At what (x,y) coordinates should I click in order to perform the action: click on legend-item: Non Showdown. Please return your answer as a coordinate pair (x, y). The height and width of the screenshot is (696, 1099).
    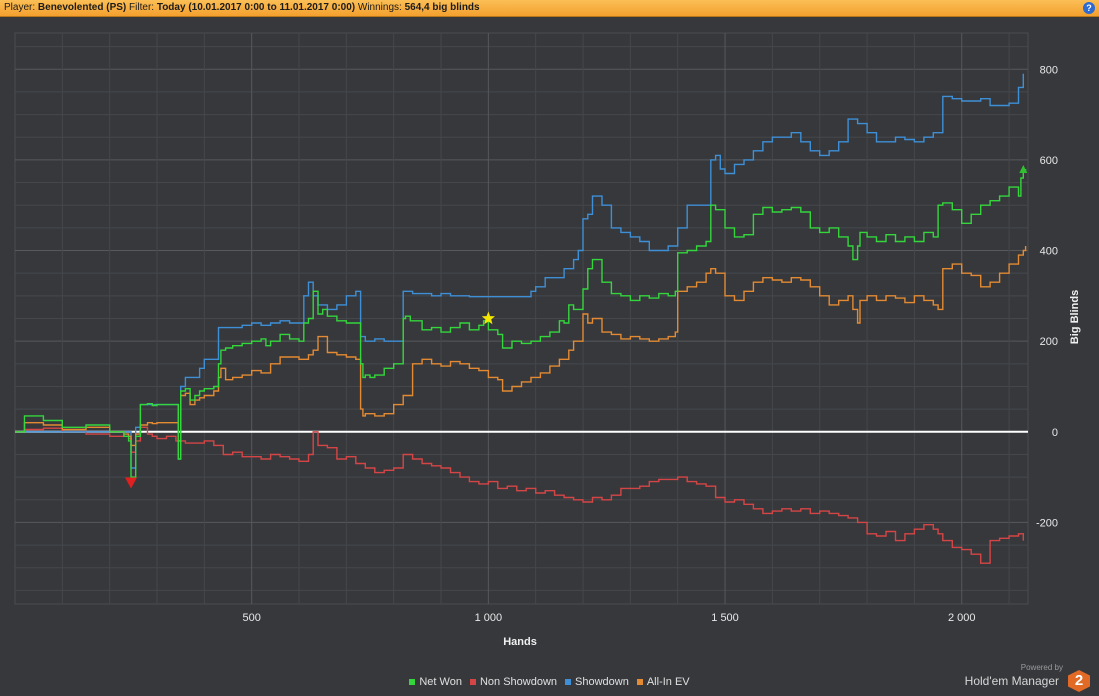
    Looking at the image, I should click on (513, 682).